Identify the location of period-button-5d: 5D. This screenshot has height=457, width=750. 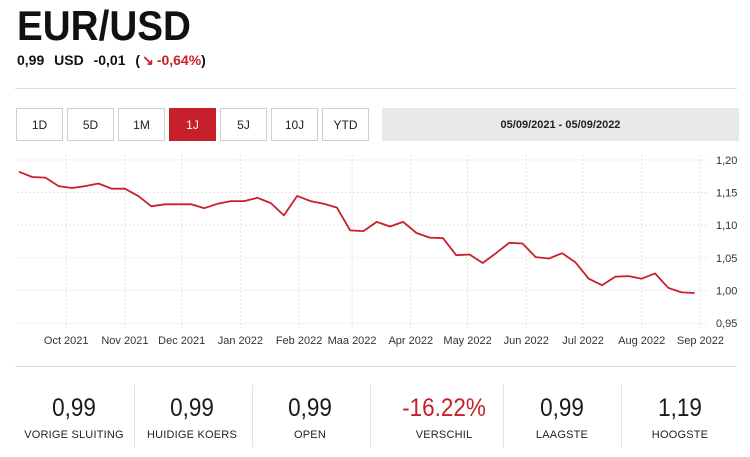
(90, 124).